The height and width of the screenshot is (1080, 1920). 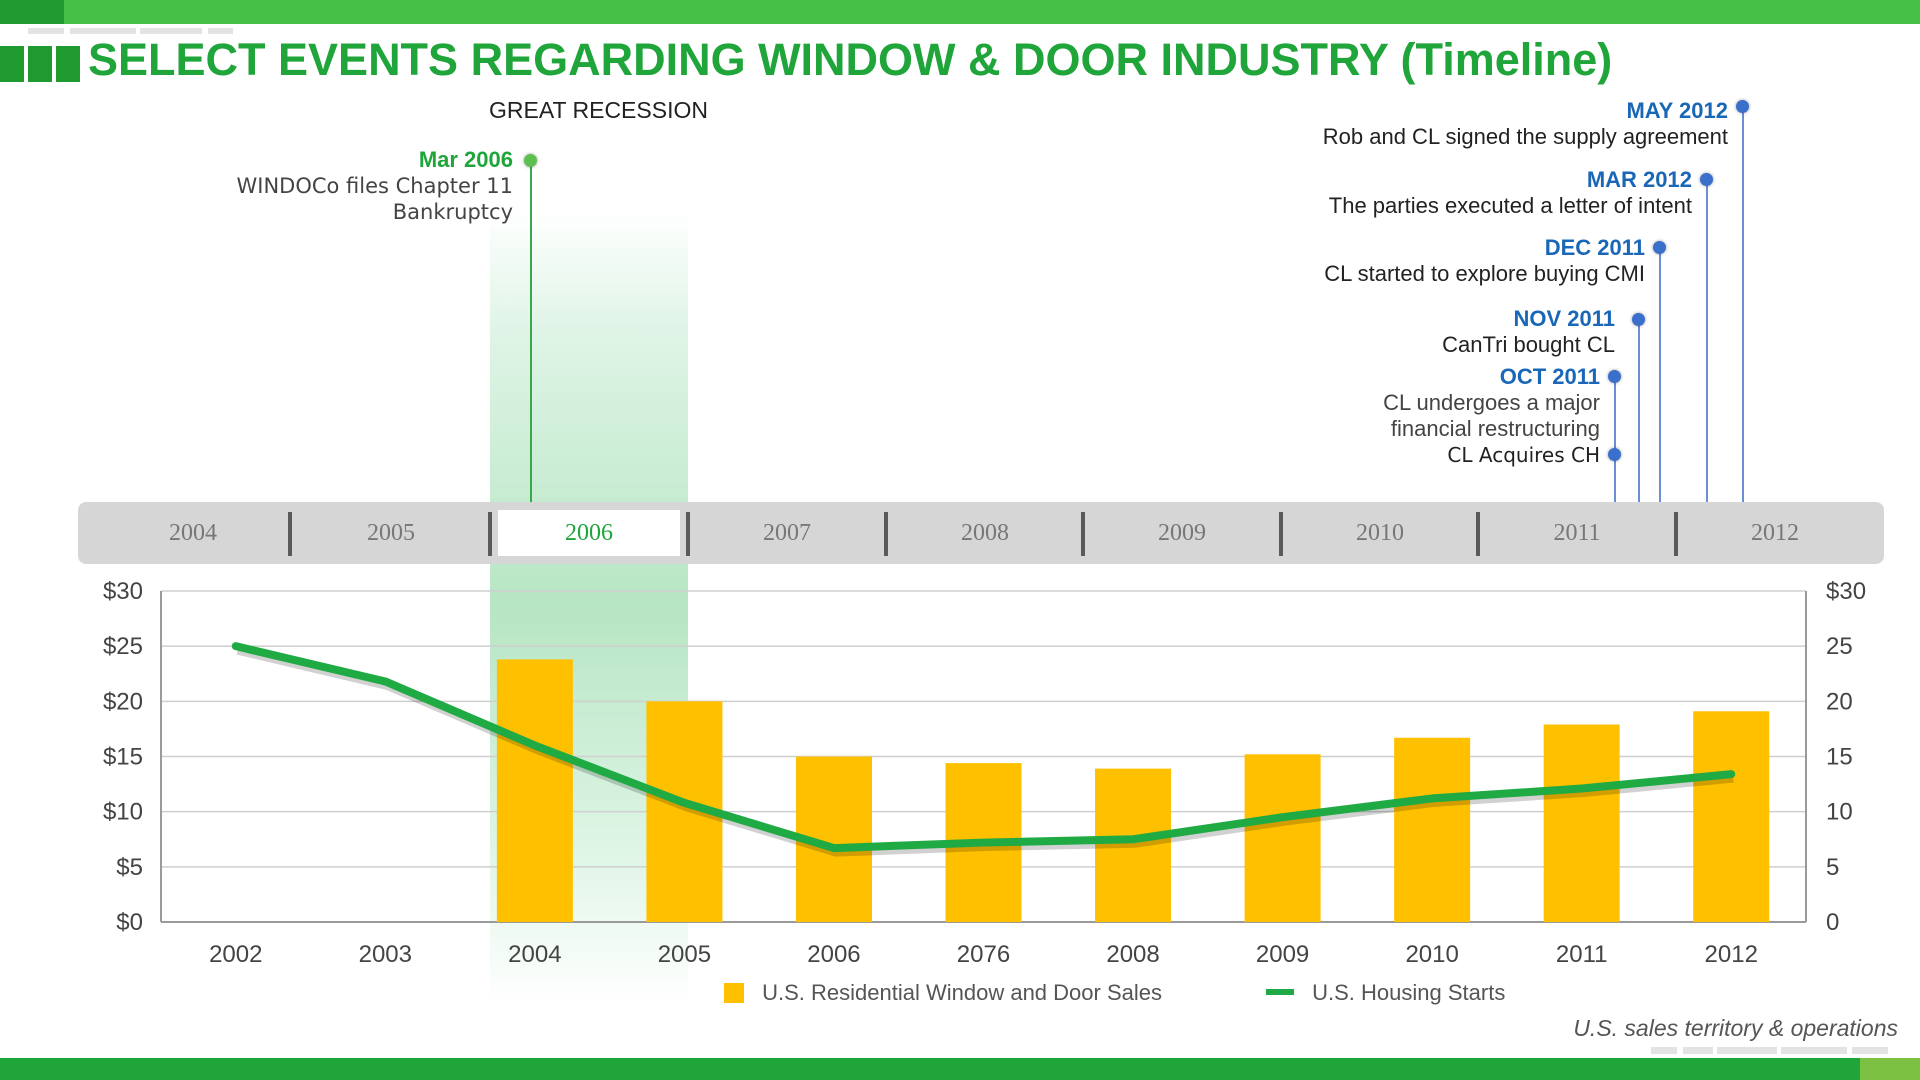 What do you see at coordinates (1677, 110) in the screenshot?
I see `event-date: MAY 2012` at bounding box center [1677, 110].